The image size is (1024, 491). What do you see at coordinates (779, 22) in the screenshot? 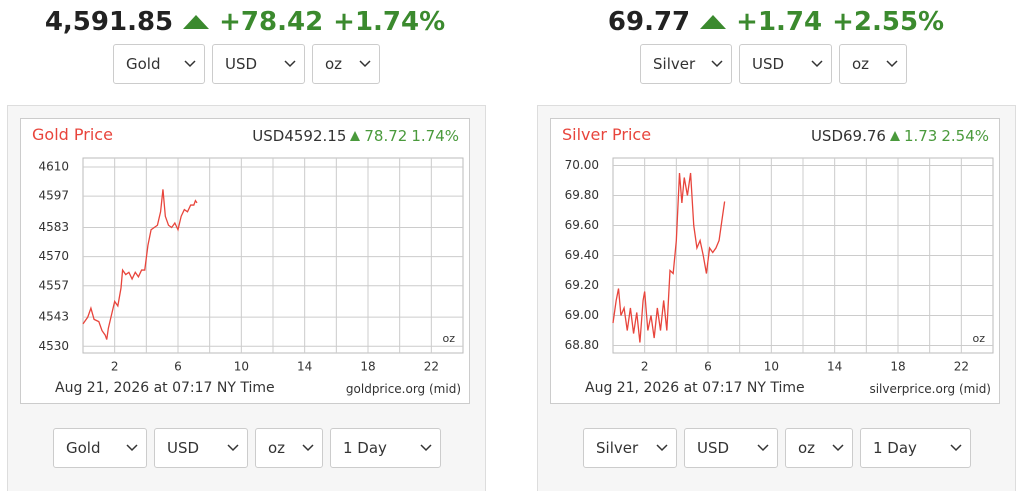
I see `price-change: +1.74` at bounding box center [779, 22].